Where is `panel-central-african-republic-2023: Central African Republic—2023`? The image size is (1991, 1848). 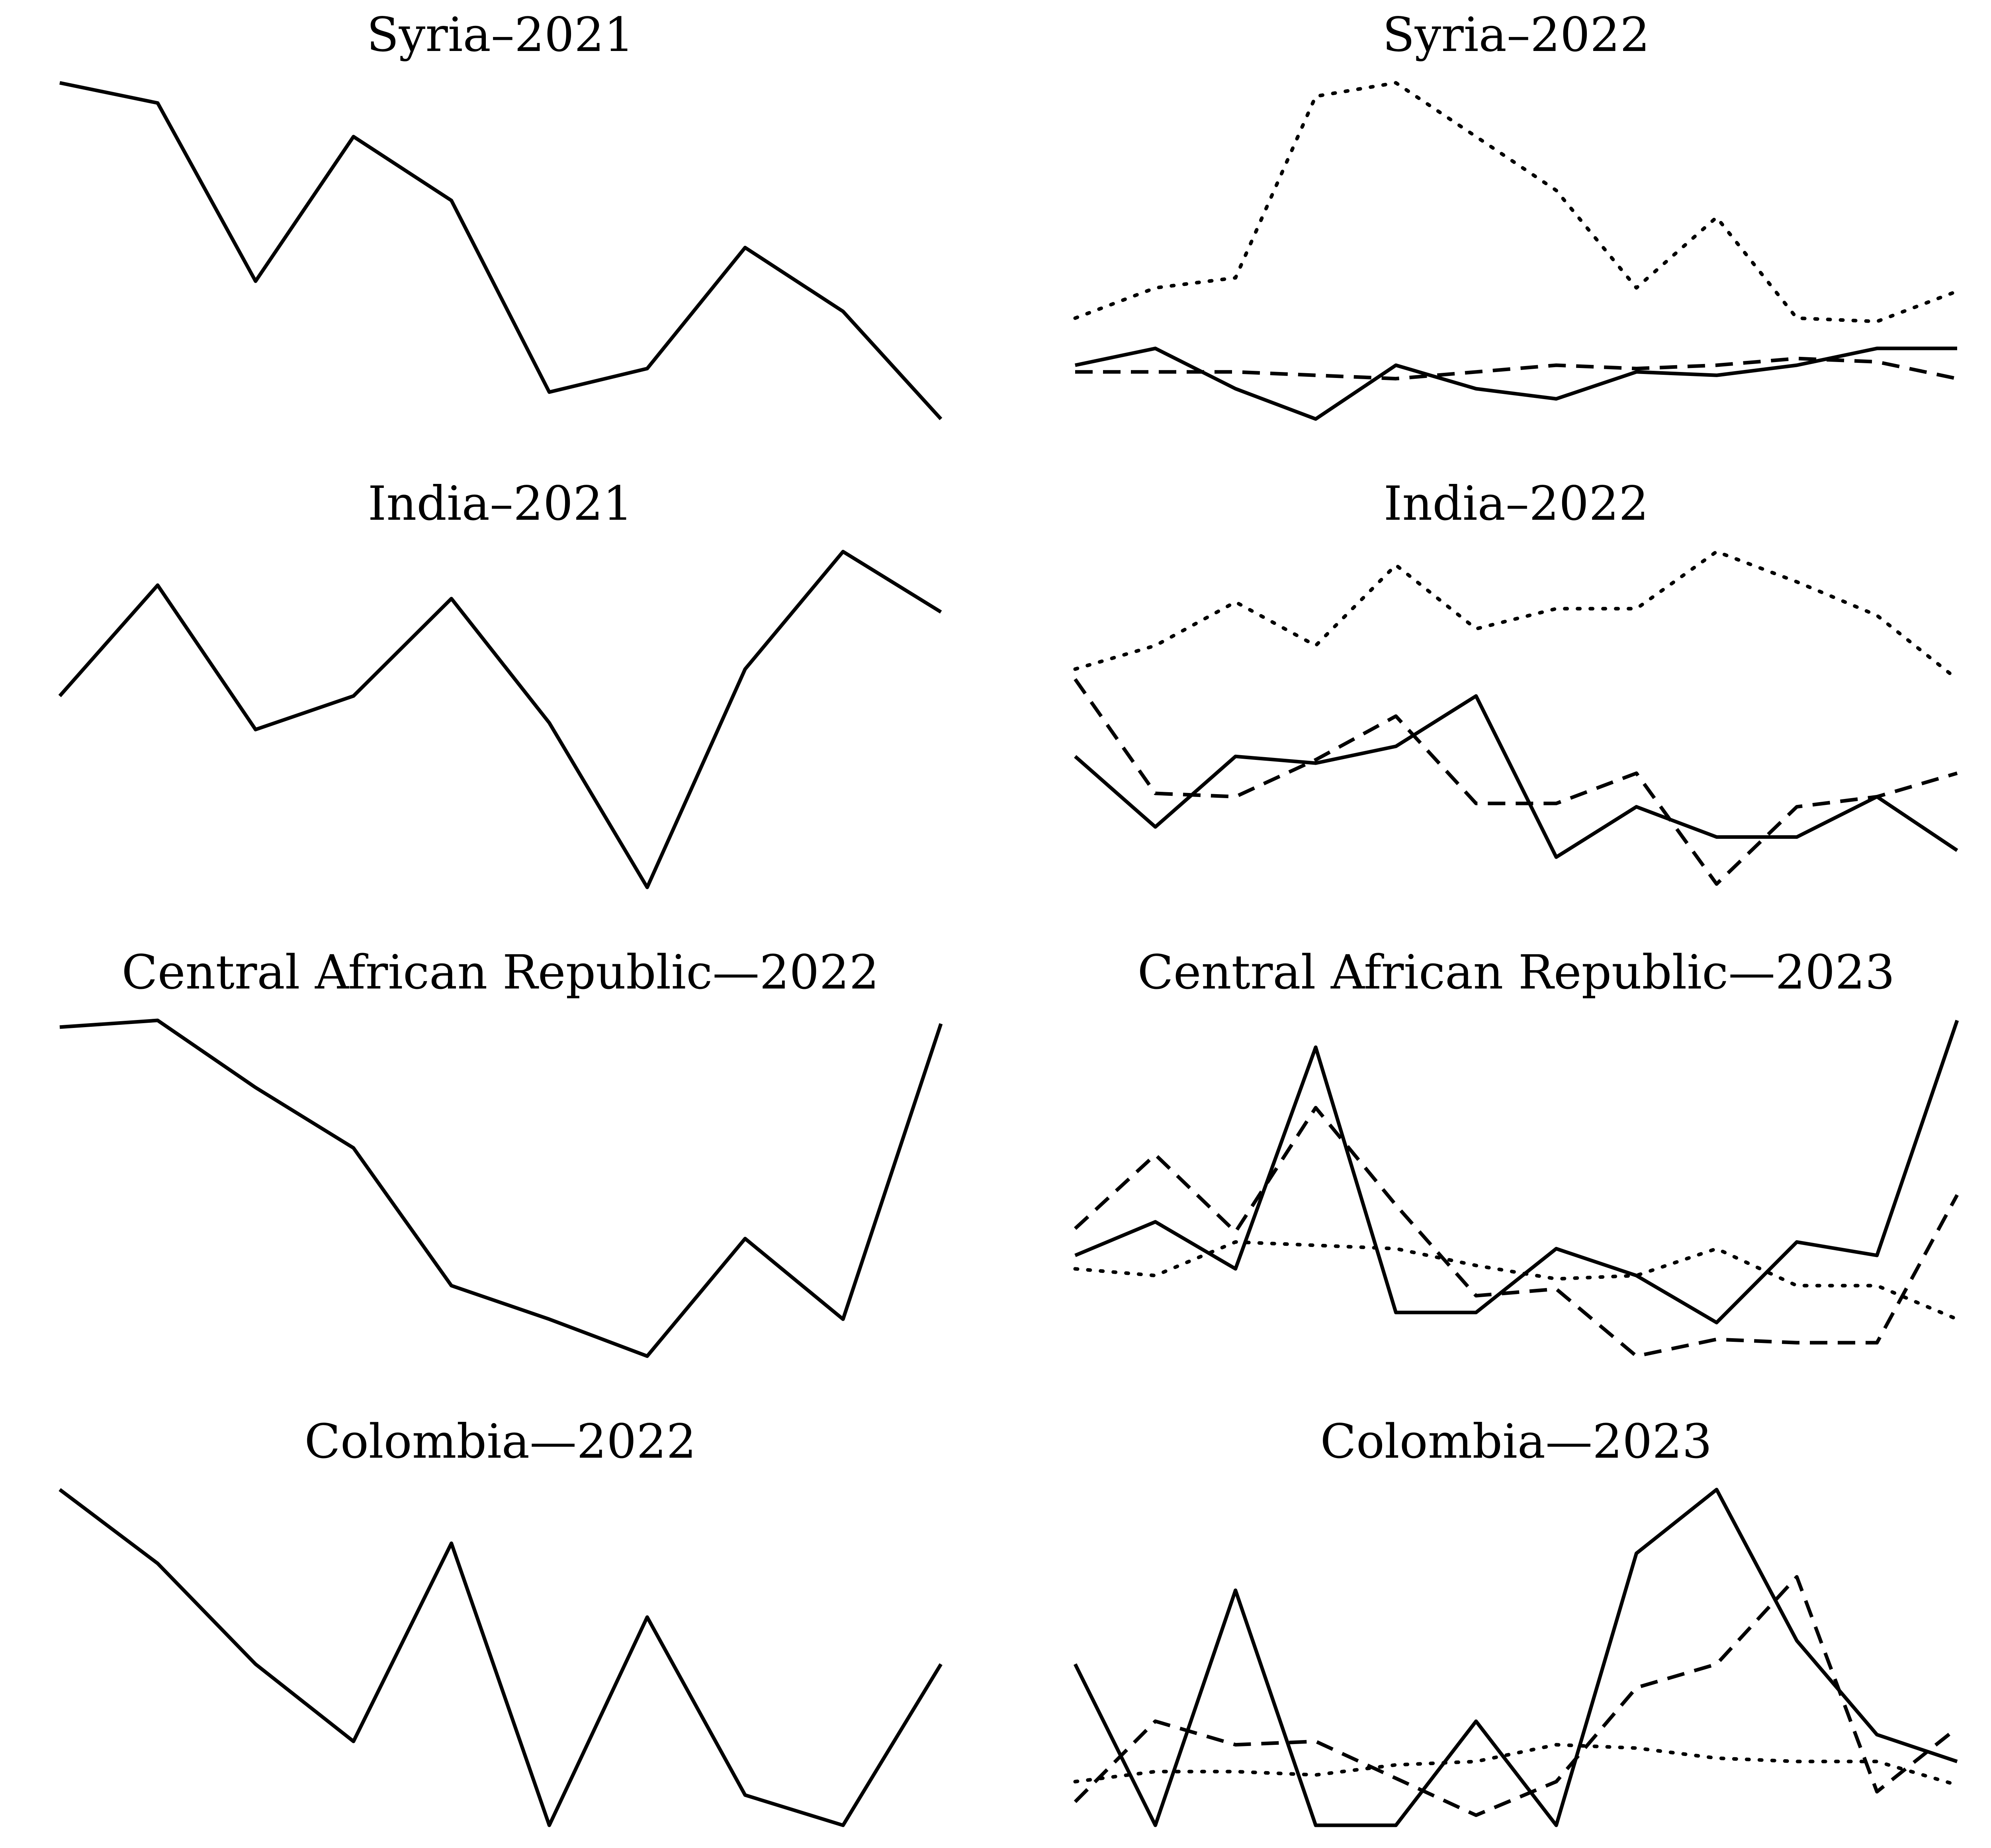 panel-central-african-republic-2023: Central African Republic—2023 is located at coordinates (1516, 1151).